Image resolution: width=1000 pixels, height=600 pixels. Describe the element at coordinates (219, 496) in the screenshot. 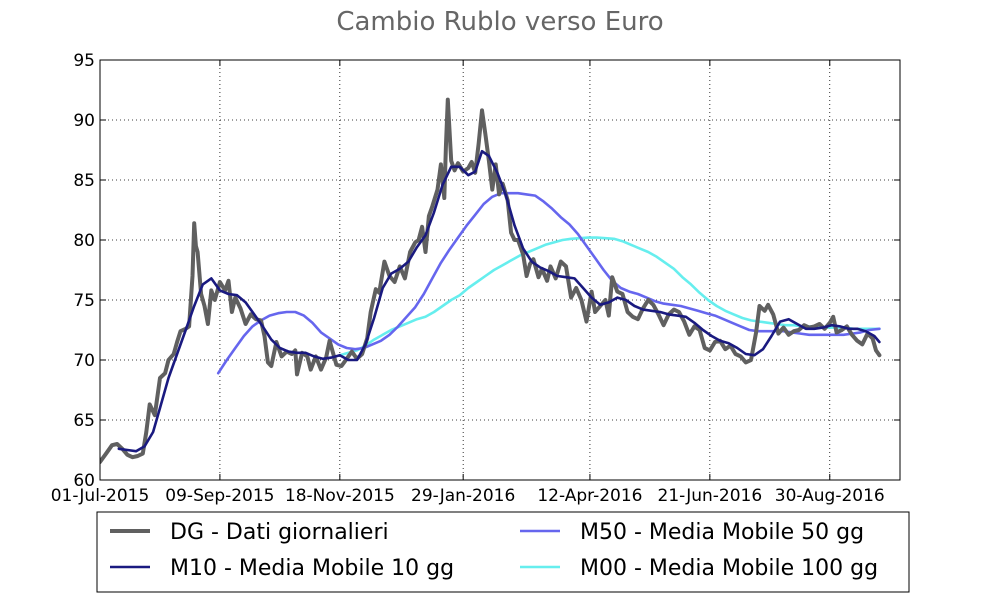

I see `x-tick-label: 09-Sep-2015` at that location.